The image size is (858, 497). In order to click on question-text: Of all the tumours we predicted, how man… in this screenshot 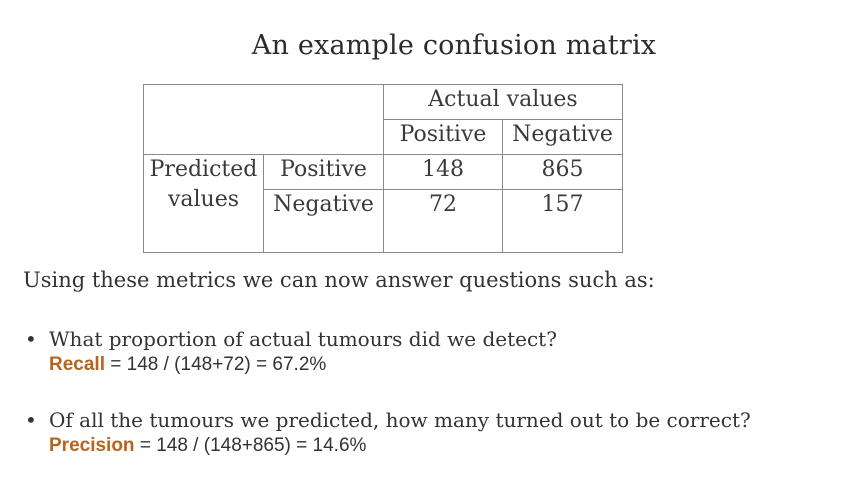, I will do `click(400, 420)`.